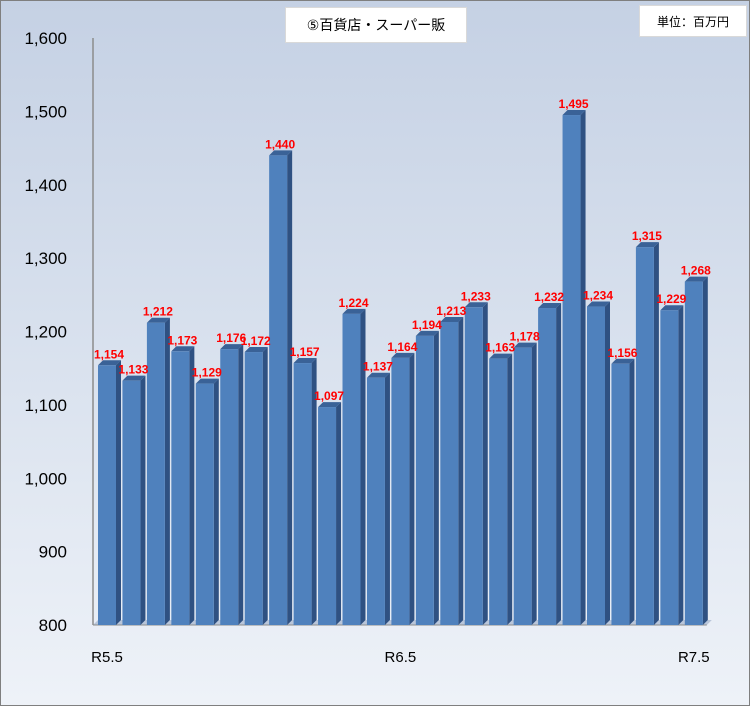 The height and width of the screenshot is (706, 750). I want to click on data-label: 1,232, so click(549, 297).